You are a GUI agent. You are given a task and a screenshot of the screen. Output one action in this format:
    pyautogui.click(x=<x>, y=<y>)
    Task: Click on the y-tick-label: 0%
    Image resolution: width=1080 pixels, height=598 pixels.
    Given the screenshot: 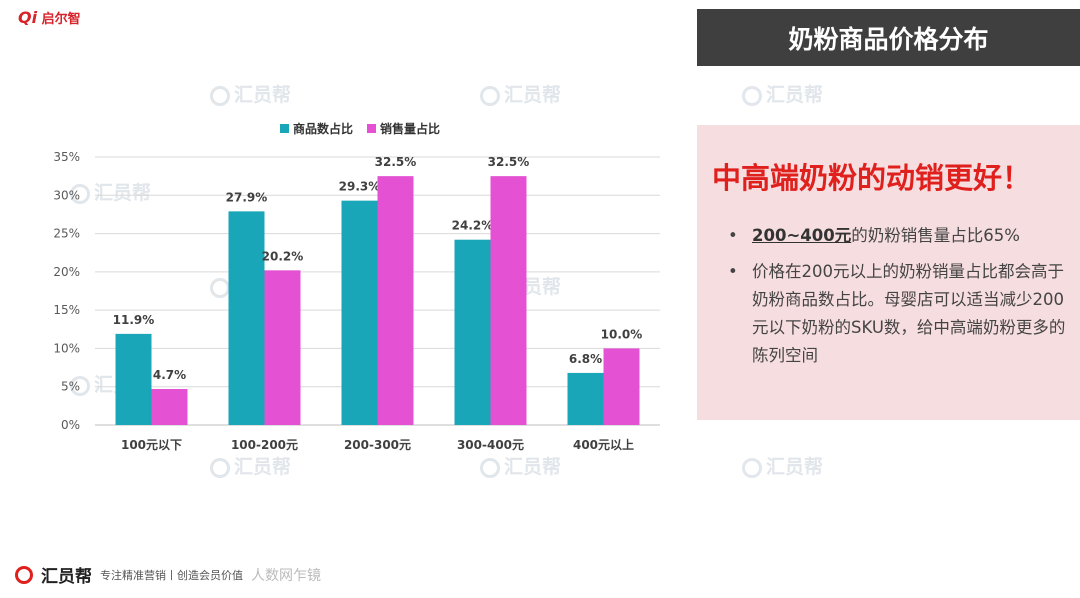 What is the action you would take?
    pyautogui.click(x=70, y=425)
    